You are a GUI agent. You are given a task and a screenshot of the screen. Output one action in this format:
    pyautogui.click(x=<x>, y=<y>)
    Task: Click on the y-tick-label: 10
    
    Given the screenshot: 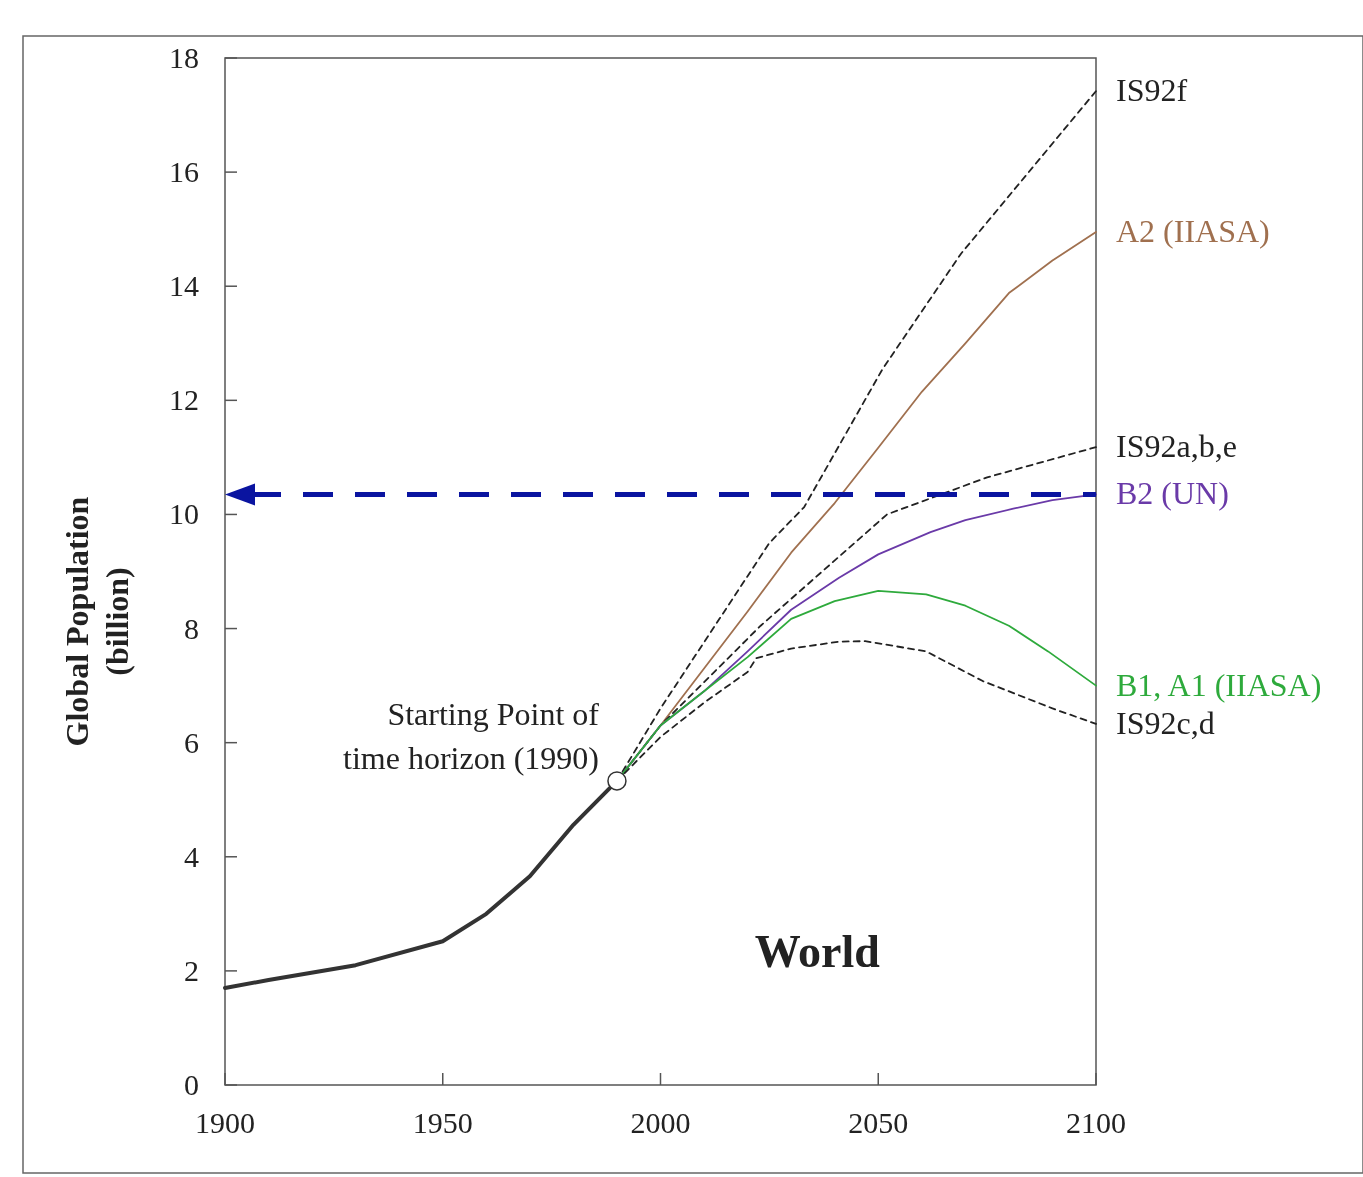 What is the action you would take?
    pyautogui.click(x=184, y=514)
    